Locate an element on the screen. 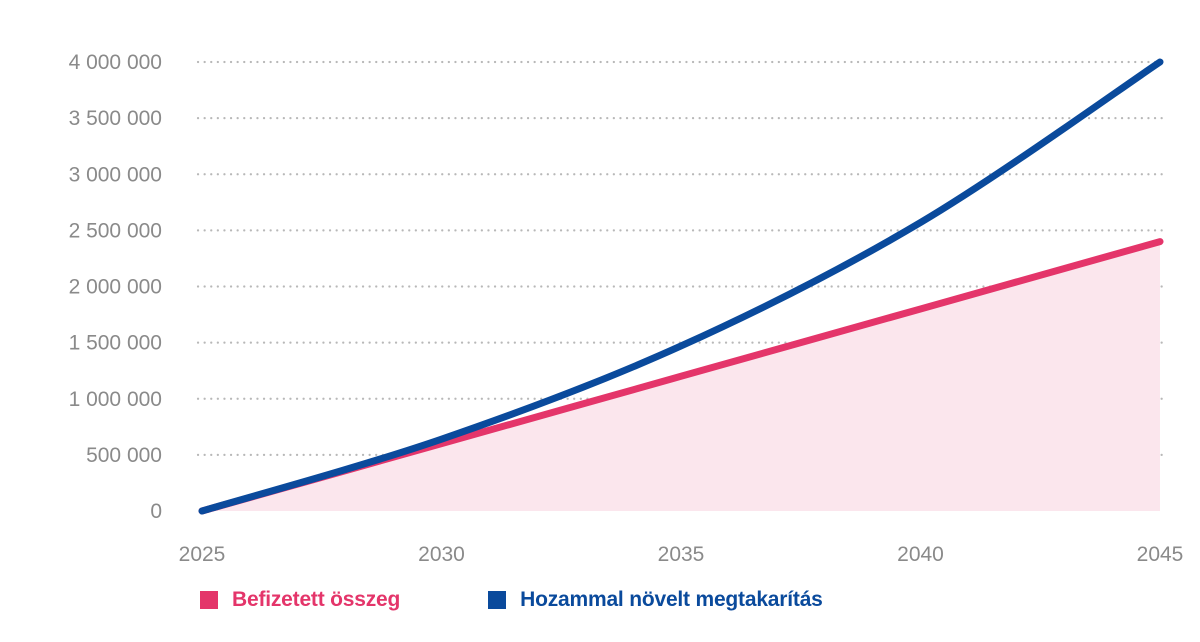 The width and height of the screenshot is (1200, 642). x-tick-label: 2035 is located at coordinates (681, 554).